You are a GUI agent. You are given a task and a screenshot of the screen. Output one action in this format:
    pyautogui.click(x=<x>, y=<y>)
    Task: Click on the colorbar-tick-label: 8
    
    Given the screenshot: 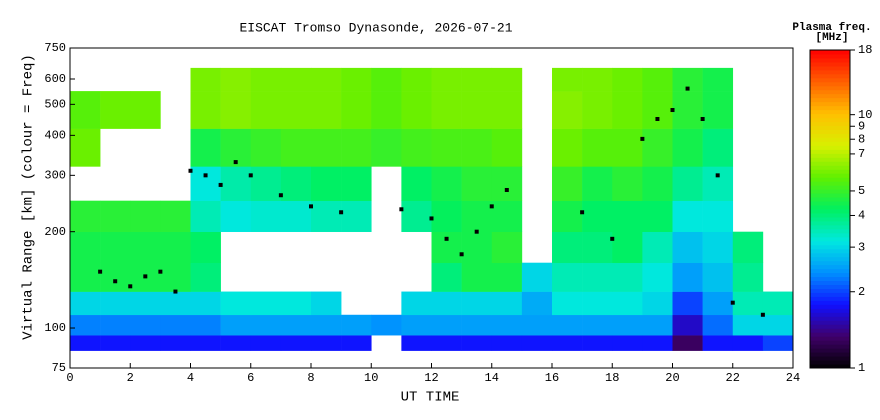 What is the action you would take?
    pyautogui.click(x=861, y=139)
    